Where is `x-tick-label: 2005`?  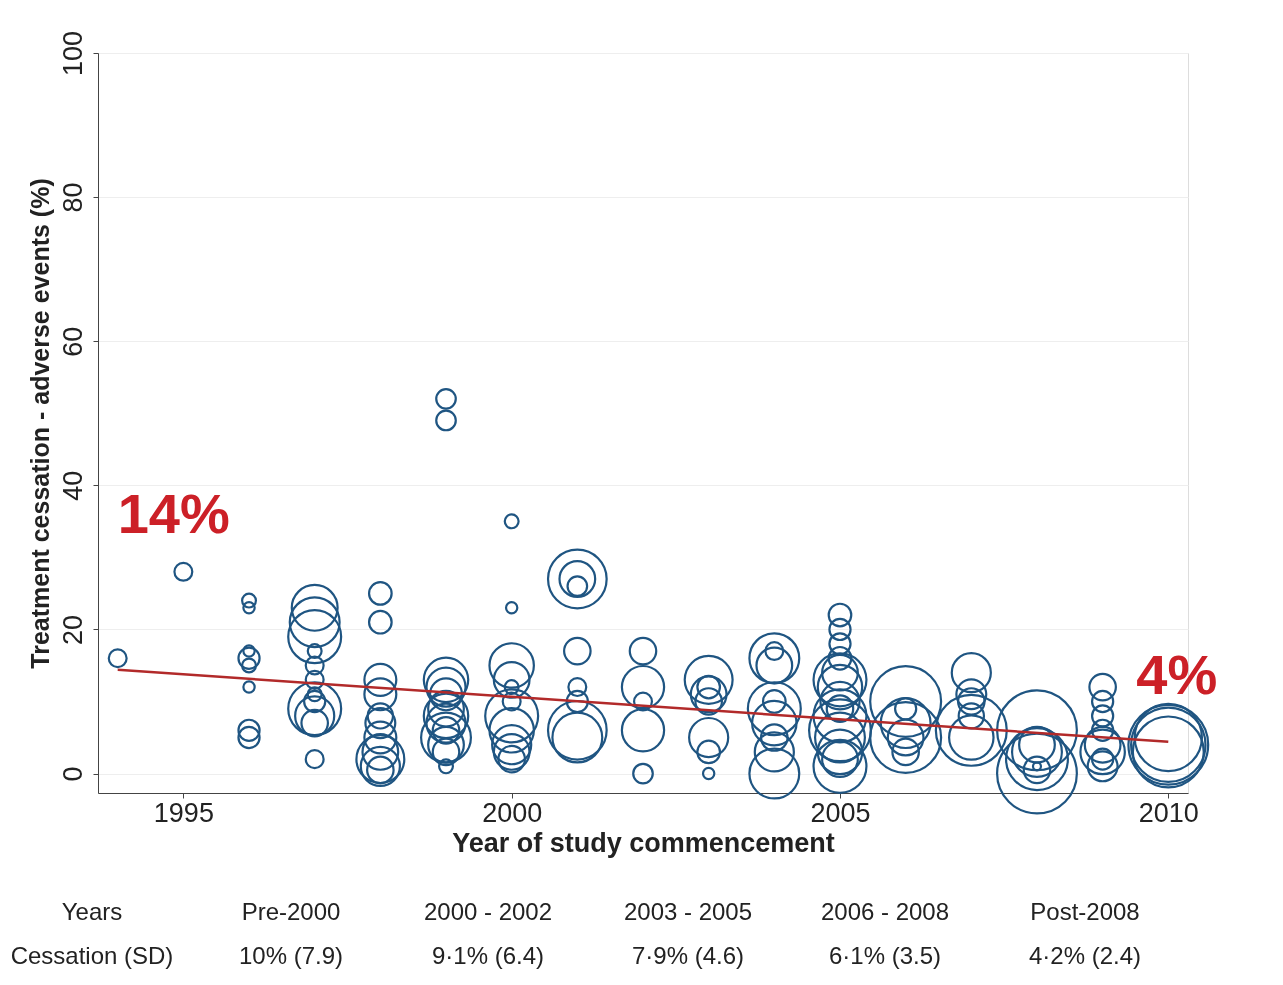
x-tick-label: 2005 is located at coordinates (840, 812).